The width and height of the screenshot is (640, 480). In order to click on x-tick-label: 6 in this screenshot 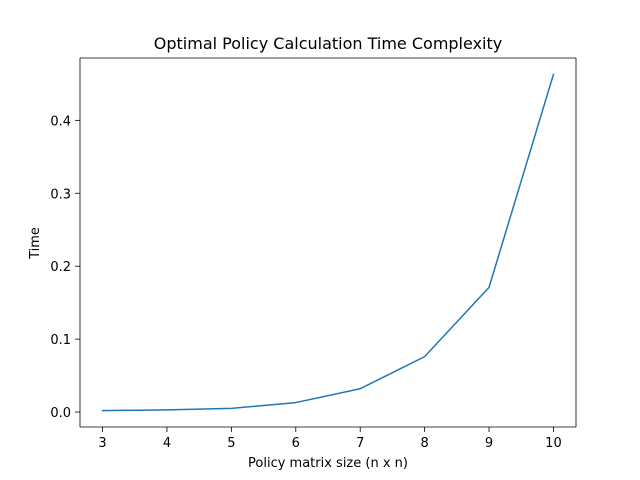, I will do `click(296, 443)`.